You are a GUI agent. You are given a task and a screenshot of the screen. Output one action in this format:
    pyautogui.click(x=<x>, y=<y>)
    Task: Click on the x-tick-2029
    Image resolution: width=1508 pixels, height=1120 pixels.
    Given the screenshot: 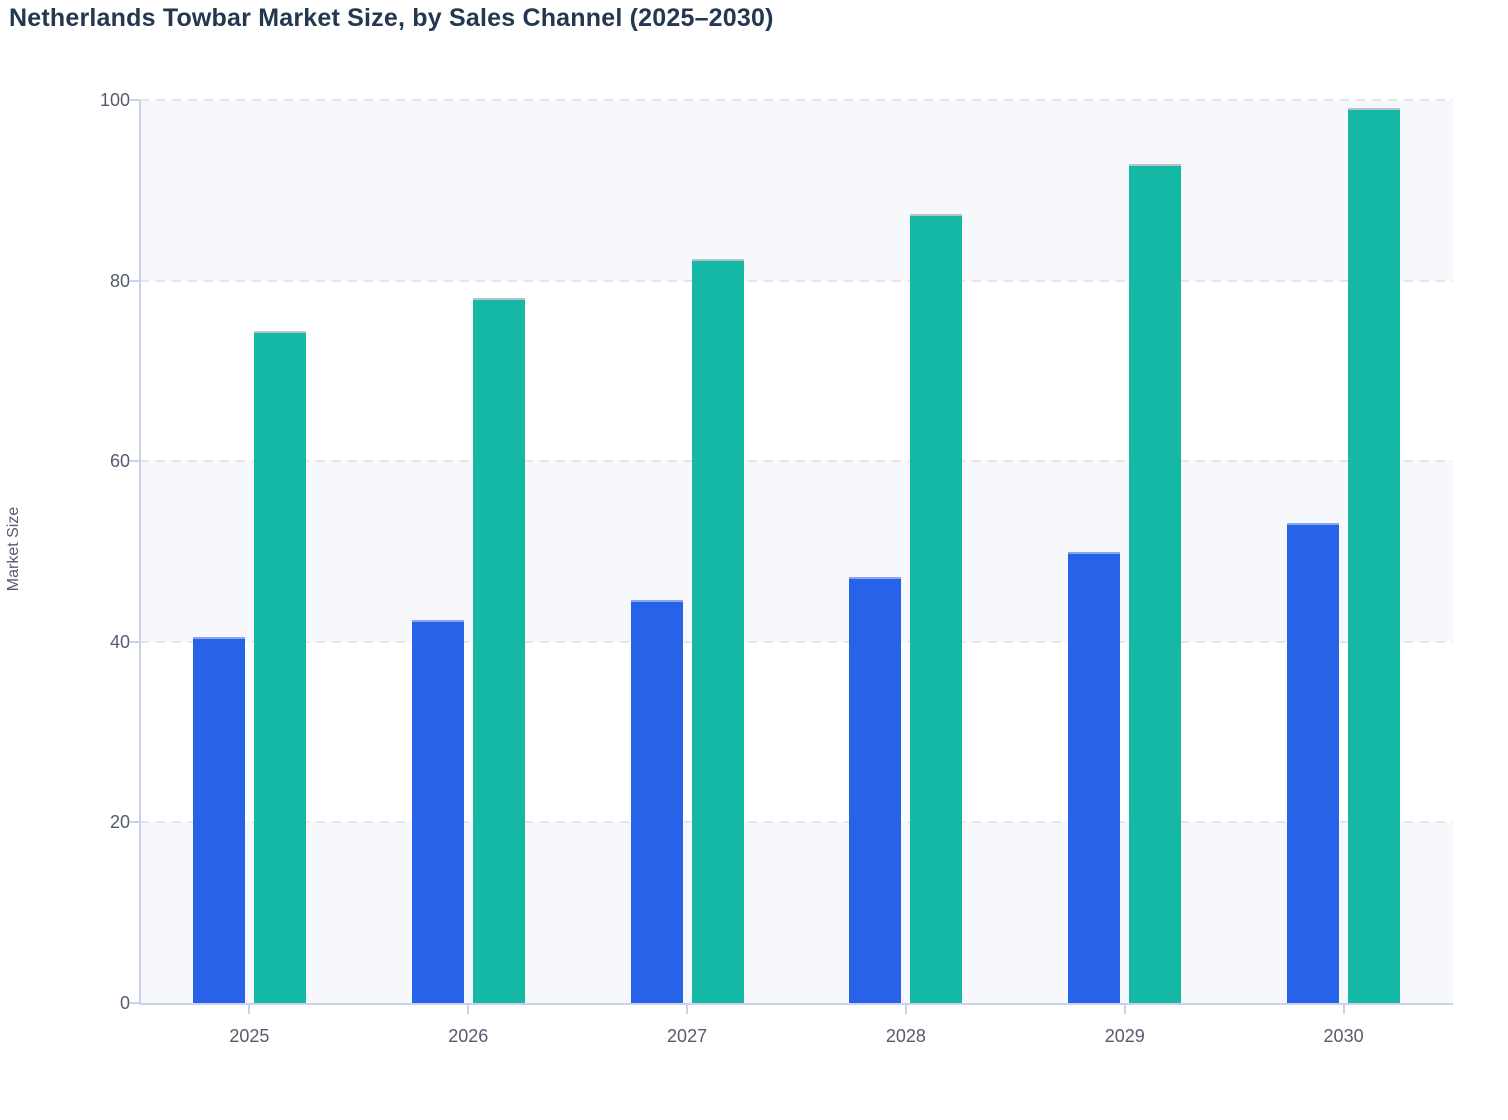 What is the action you would take?
    pyautogui.click(x=1124, y=1009)
    